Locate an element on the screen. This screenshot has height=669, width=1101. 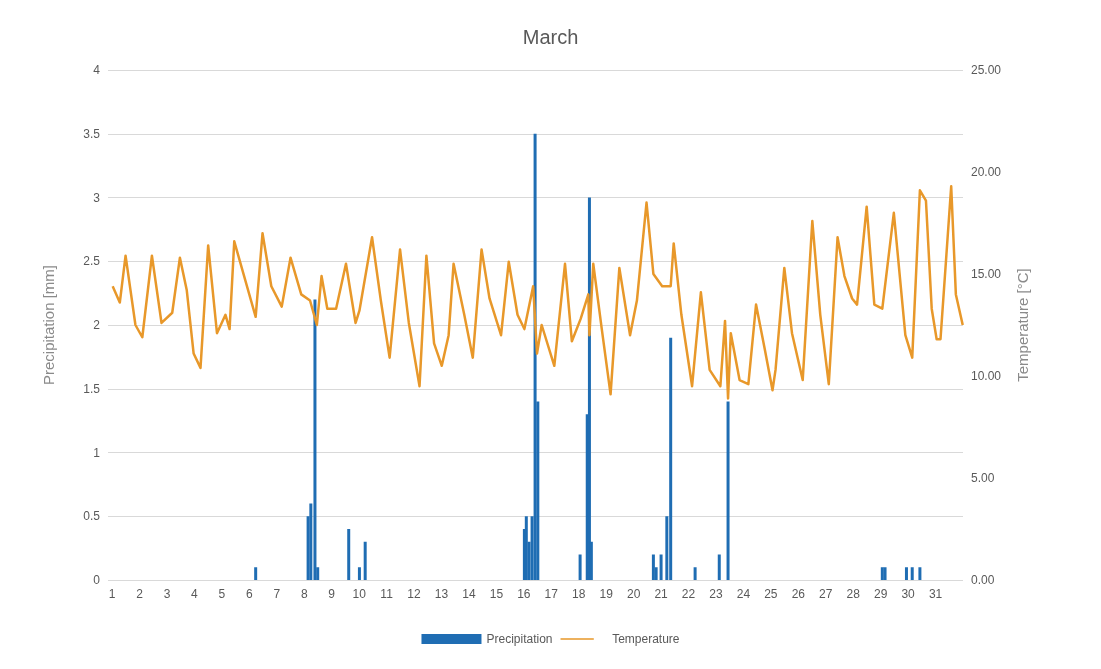
x-tick-label: 18 is located at coordinates (579, 594).